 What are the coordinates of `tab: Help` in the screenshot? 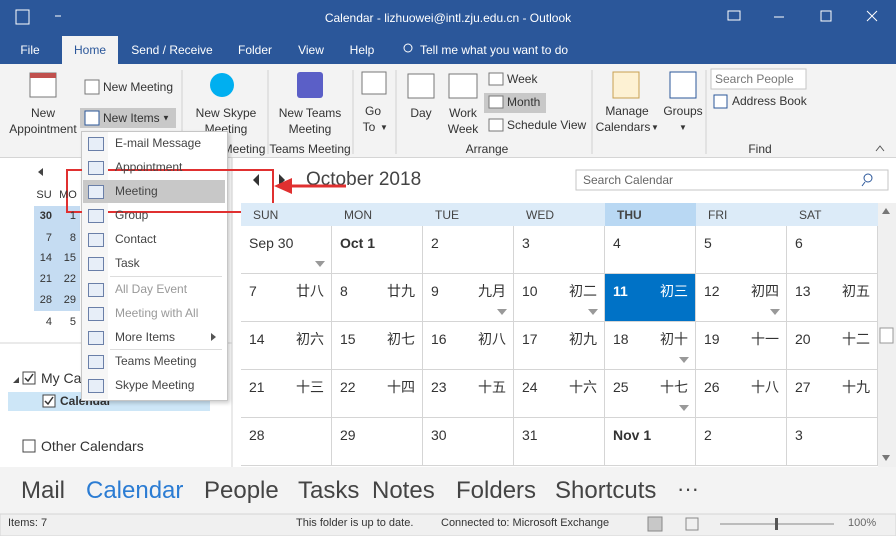 It's located at (362, 50).